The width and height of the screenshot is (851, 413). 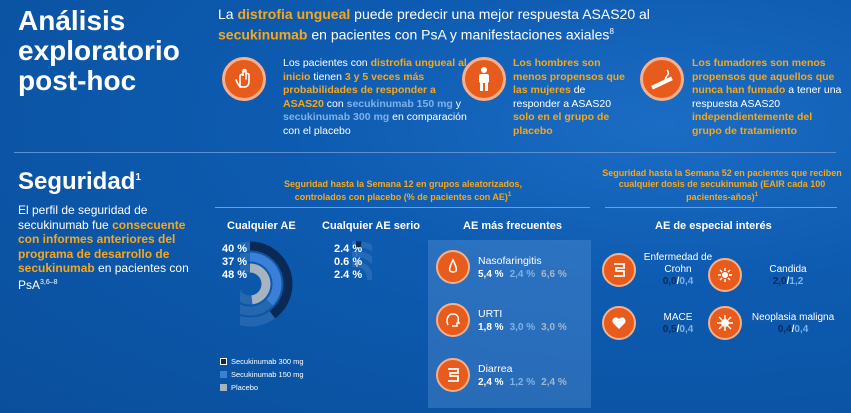 I want to click on legend-item-300: Secukinumab 300 mg, so click(x=262, y=361).